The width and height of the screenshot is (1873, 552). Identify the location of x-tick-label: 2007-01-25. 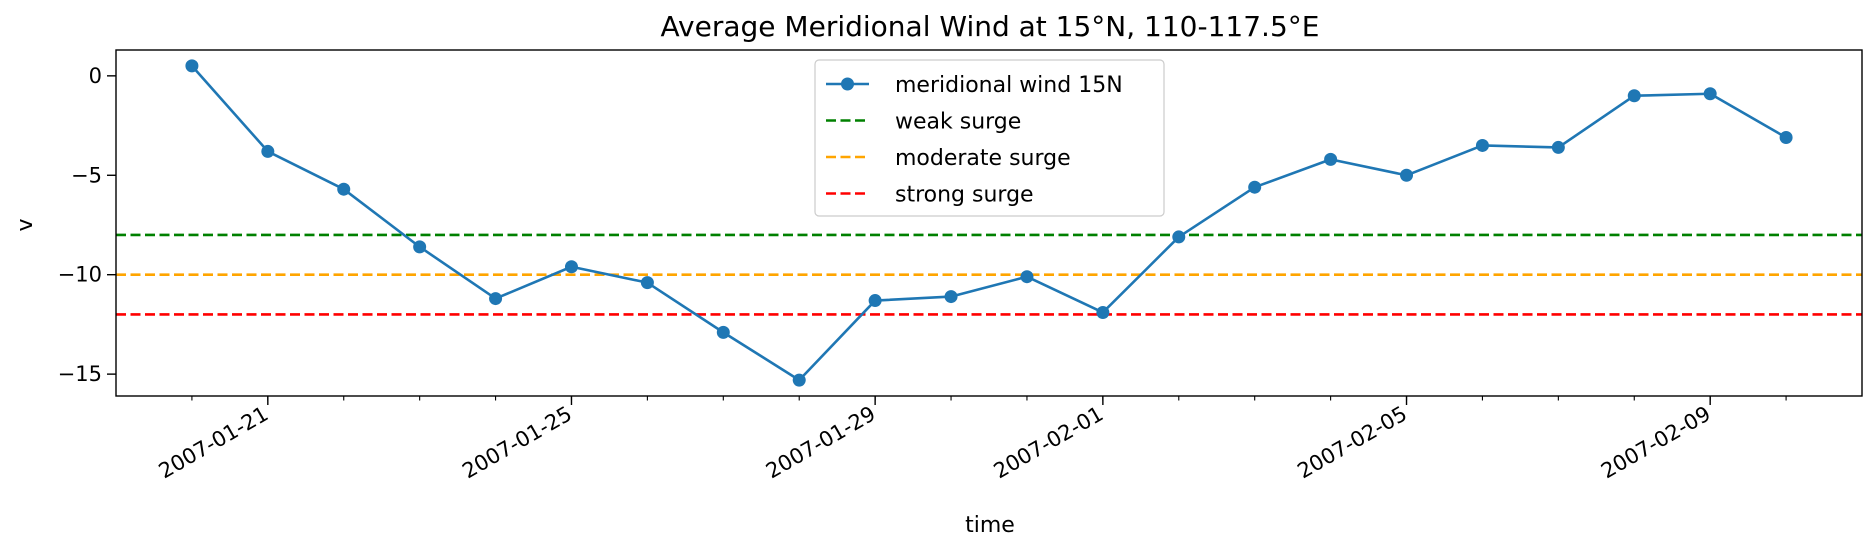
(517, 443).